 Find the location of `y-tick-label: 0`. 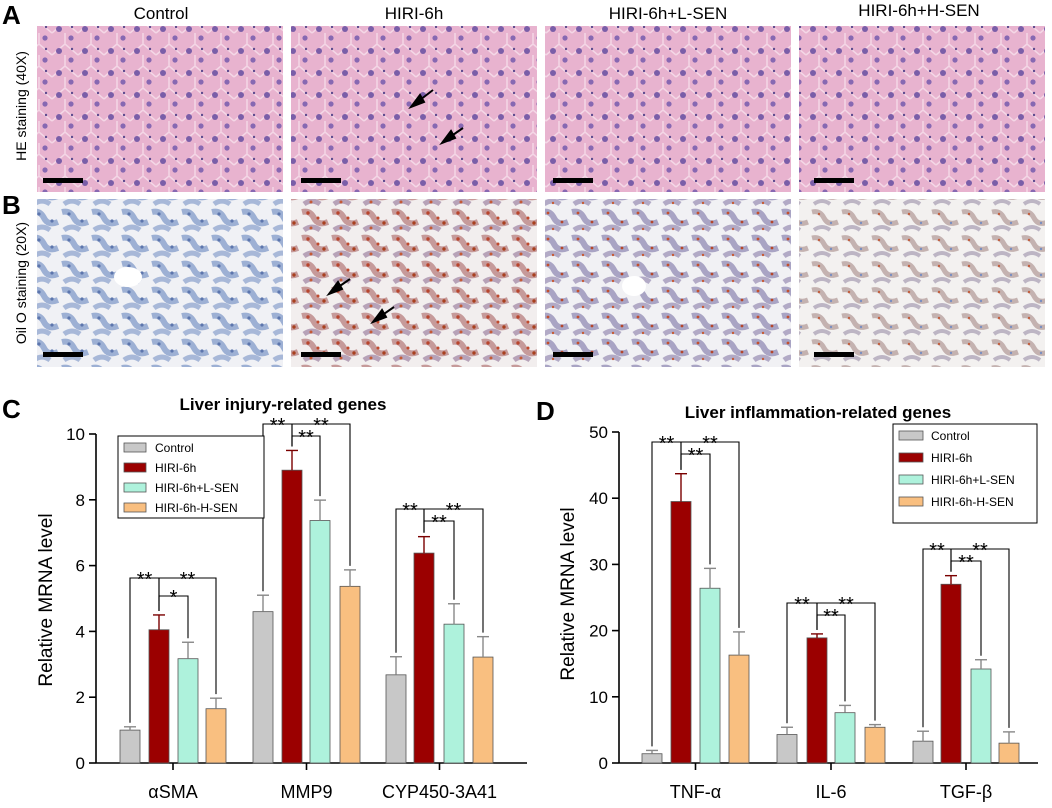

y-tick-label: 0 is located at coordinates (80, 763).